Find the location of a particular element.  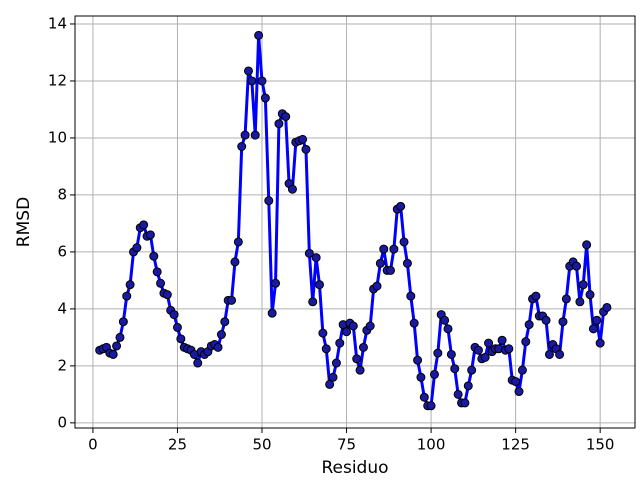

x-tick-label: 0 is located at coordinates (93, 445).